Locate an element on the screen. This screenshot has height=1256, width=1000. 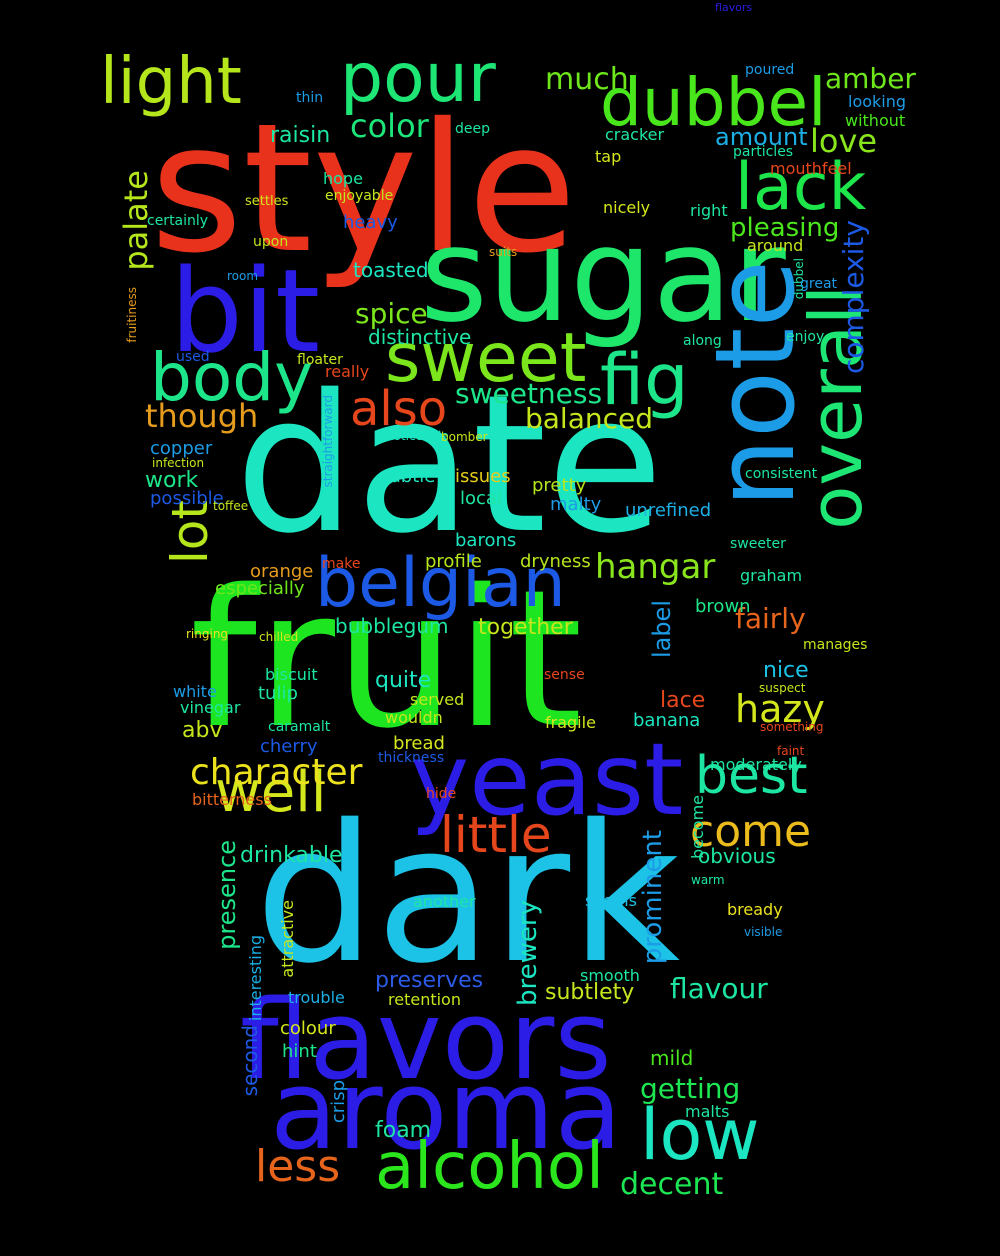
cloud-word: prominent is located at coordinates (653, 897).